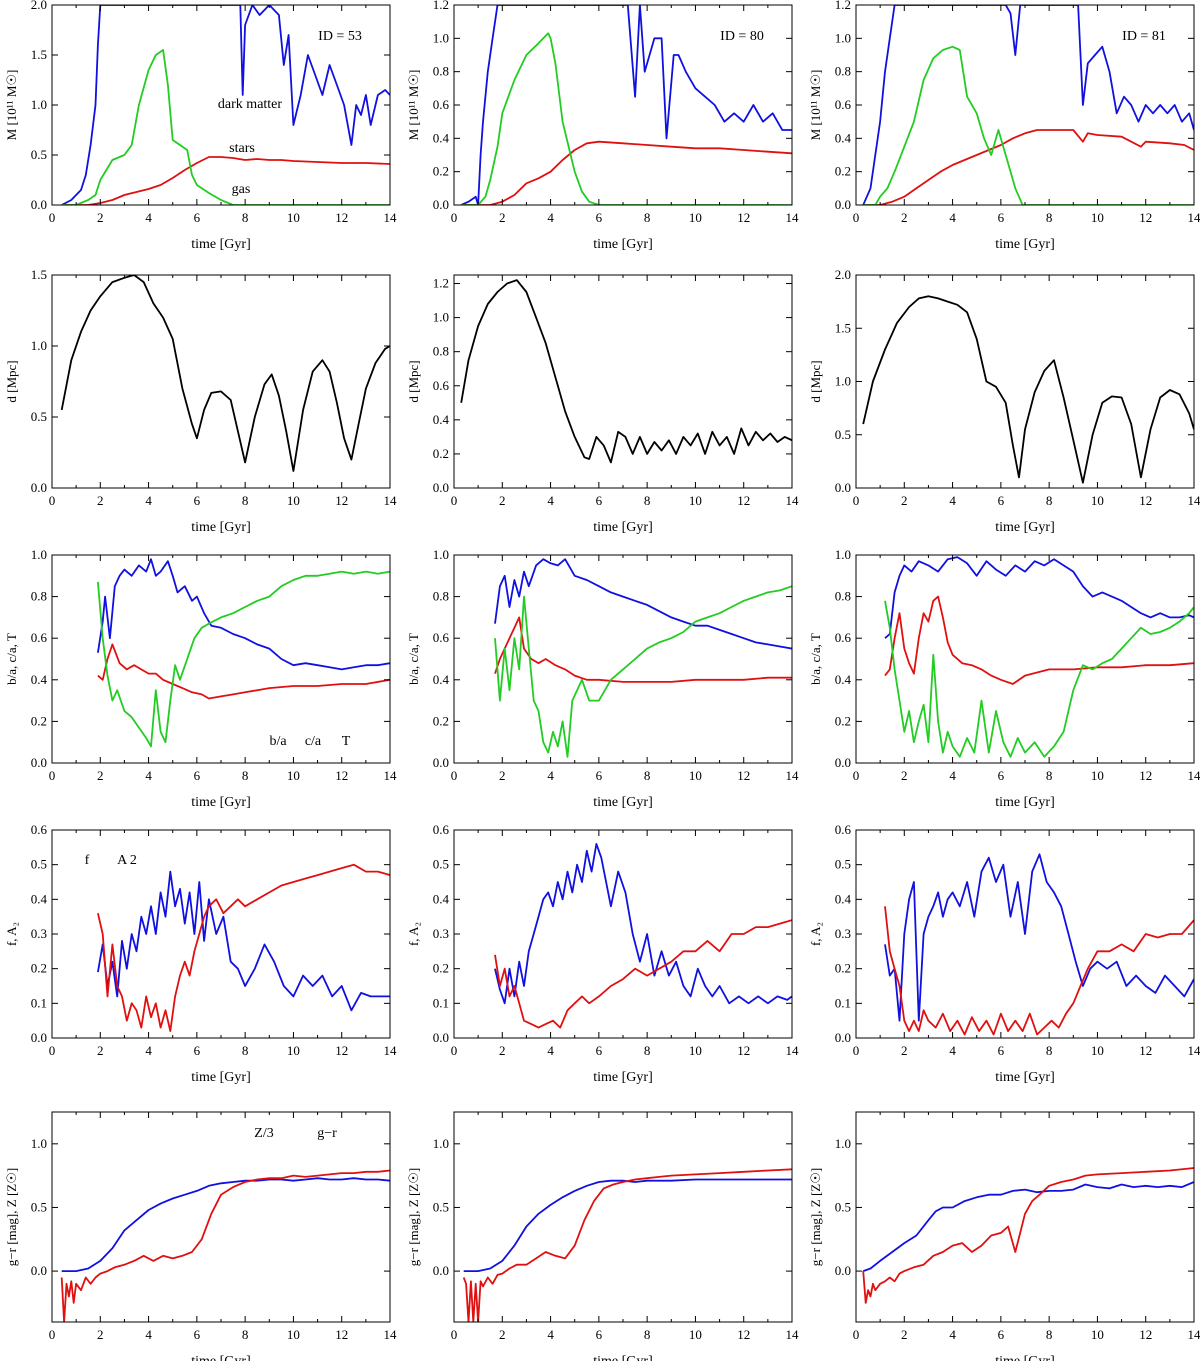  What do you see at coordinates (623, 105) in the screenshot?
I see `panel-r1c2` at bounding box center [623, 105].